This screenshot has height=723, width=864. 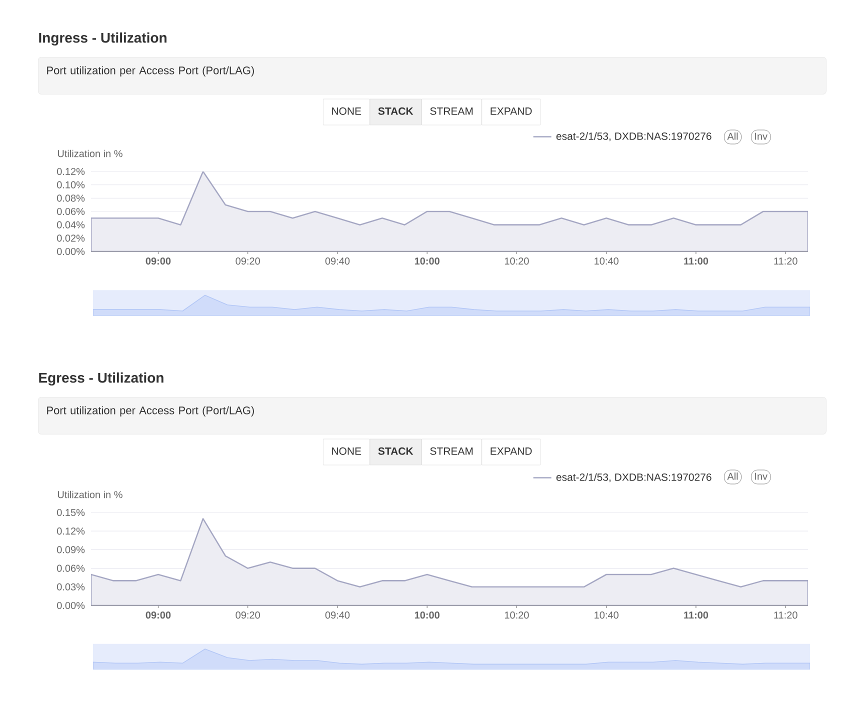 What do you see at coordinates (71, 224) in the screenshot?
I see `y-tick-label: 0.04%` at bounding box center [71, 224].